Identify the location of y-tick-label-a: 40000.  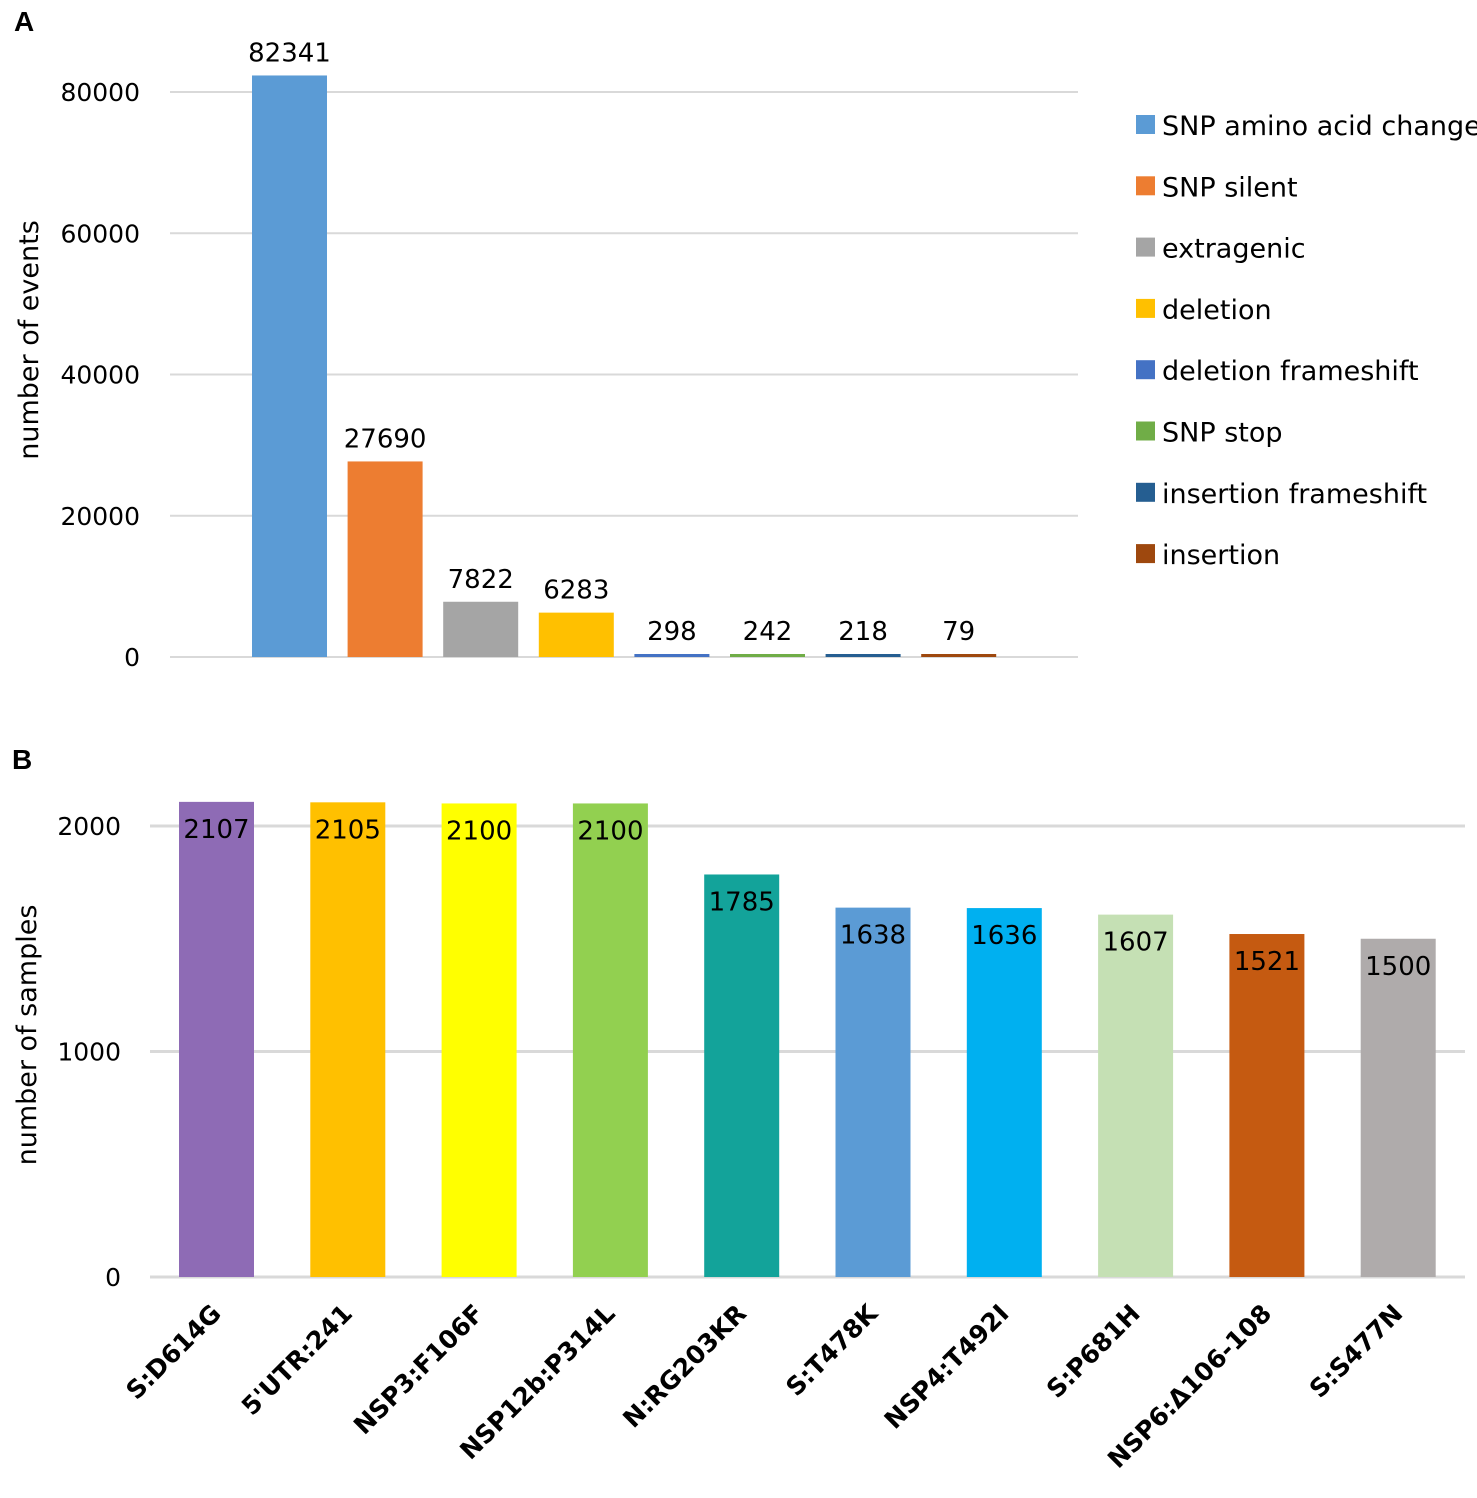
(100, 375).